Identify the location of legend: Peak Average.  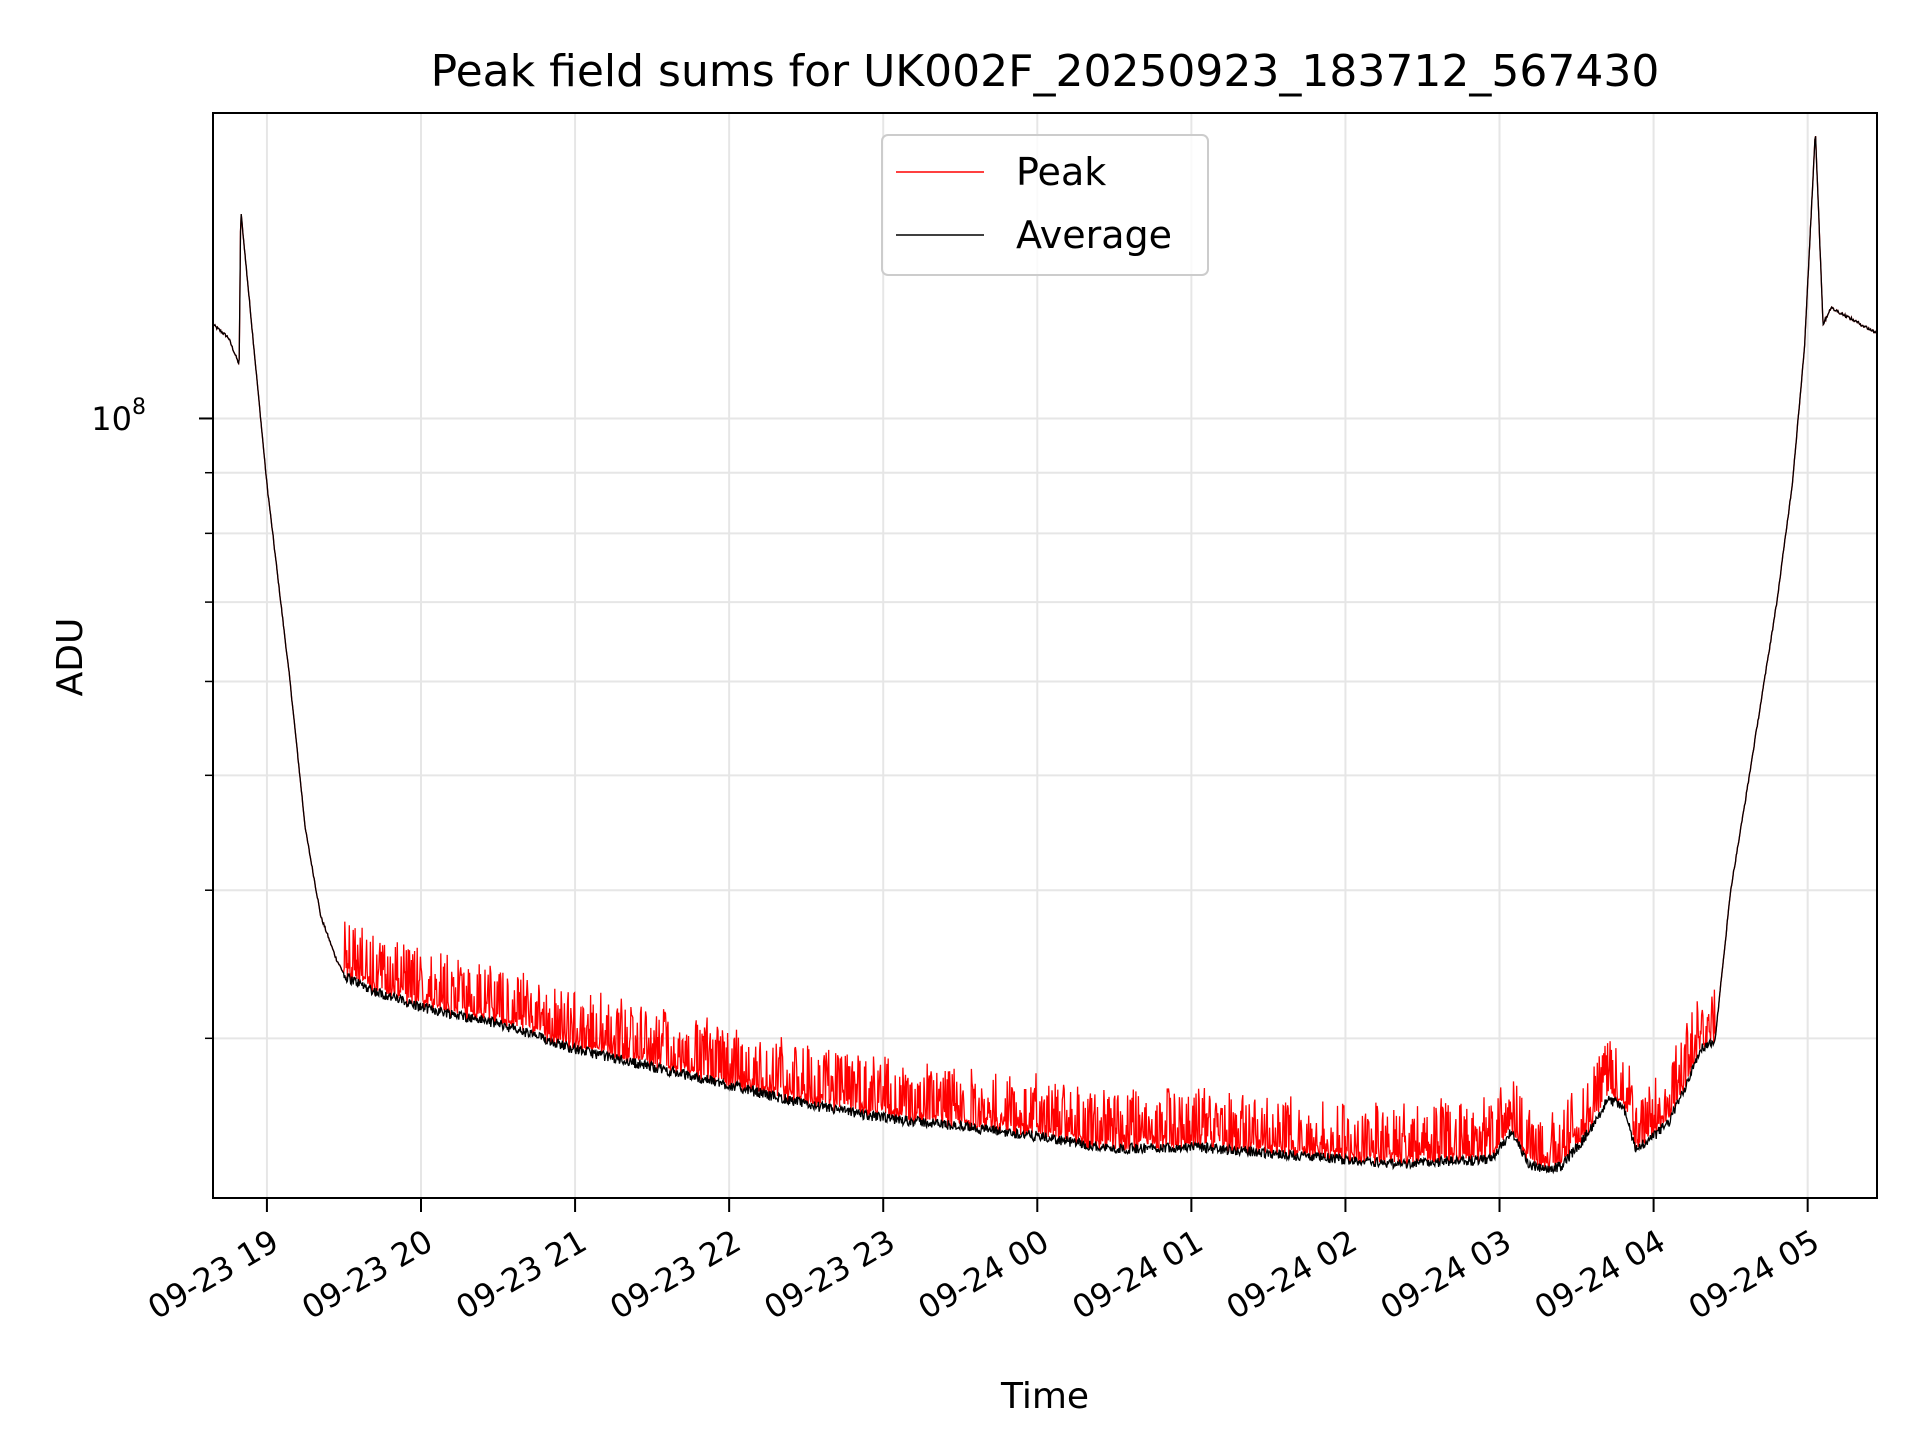
(1045, 205).